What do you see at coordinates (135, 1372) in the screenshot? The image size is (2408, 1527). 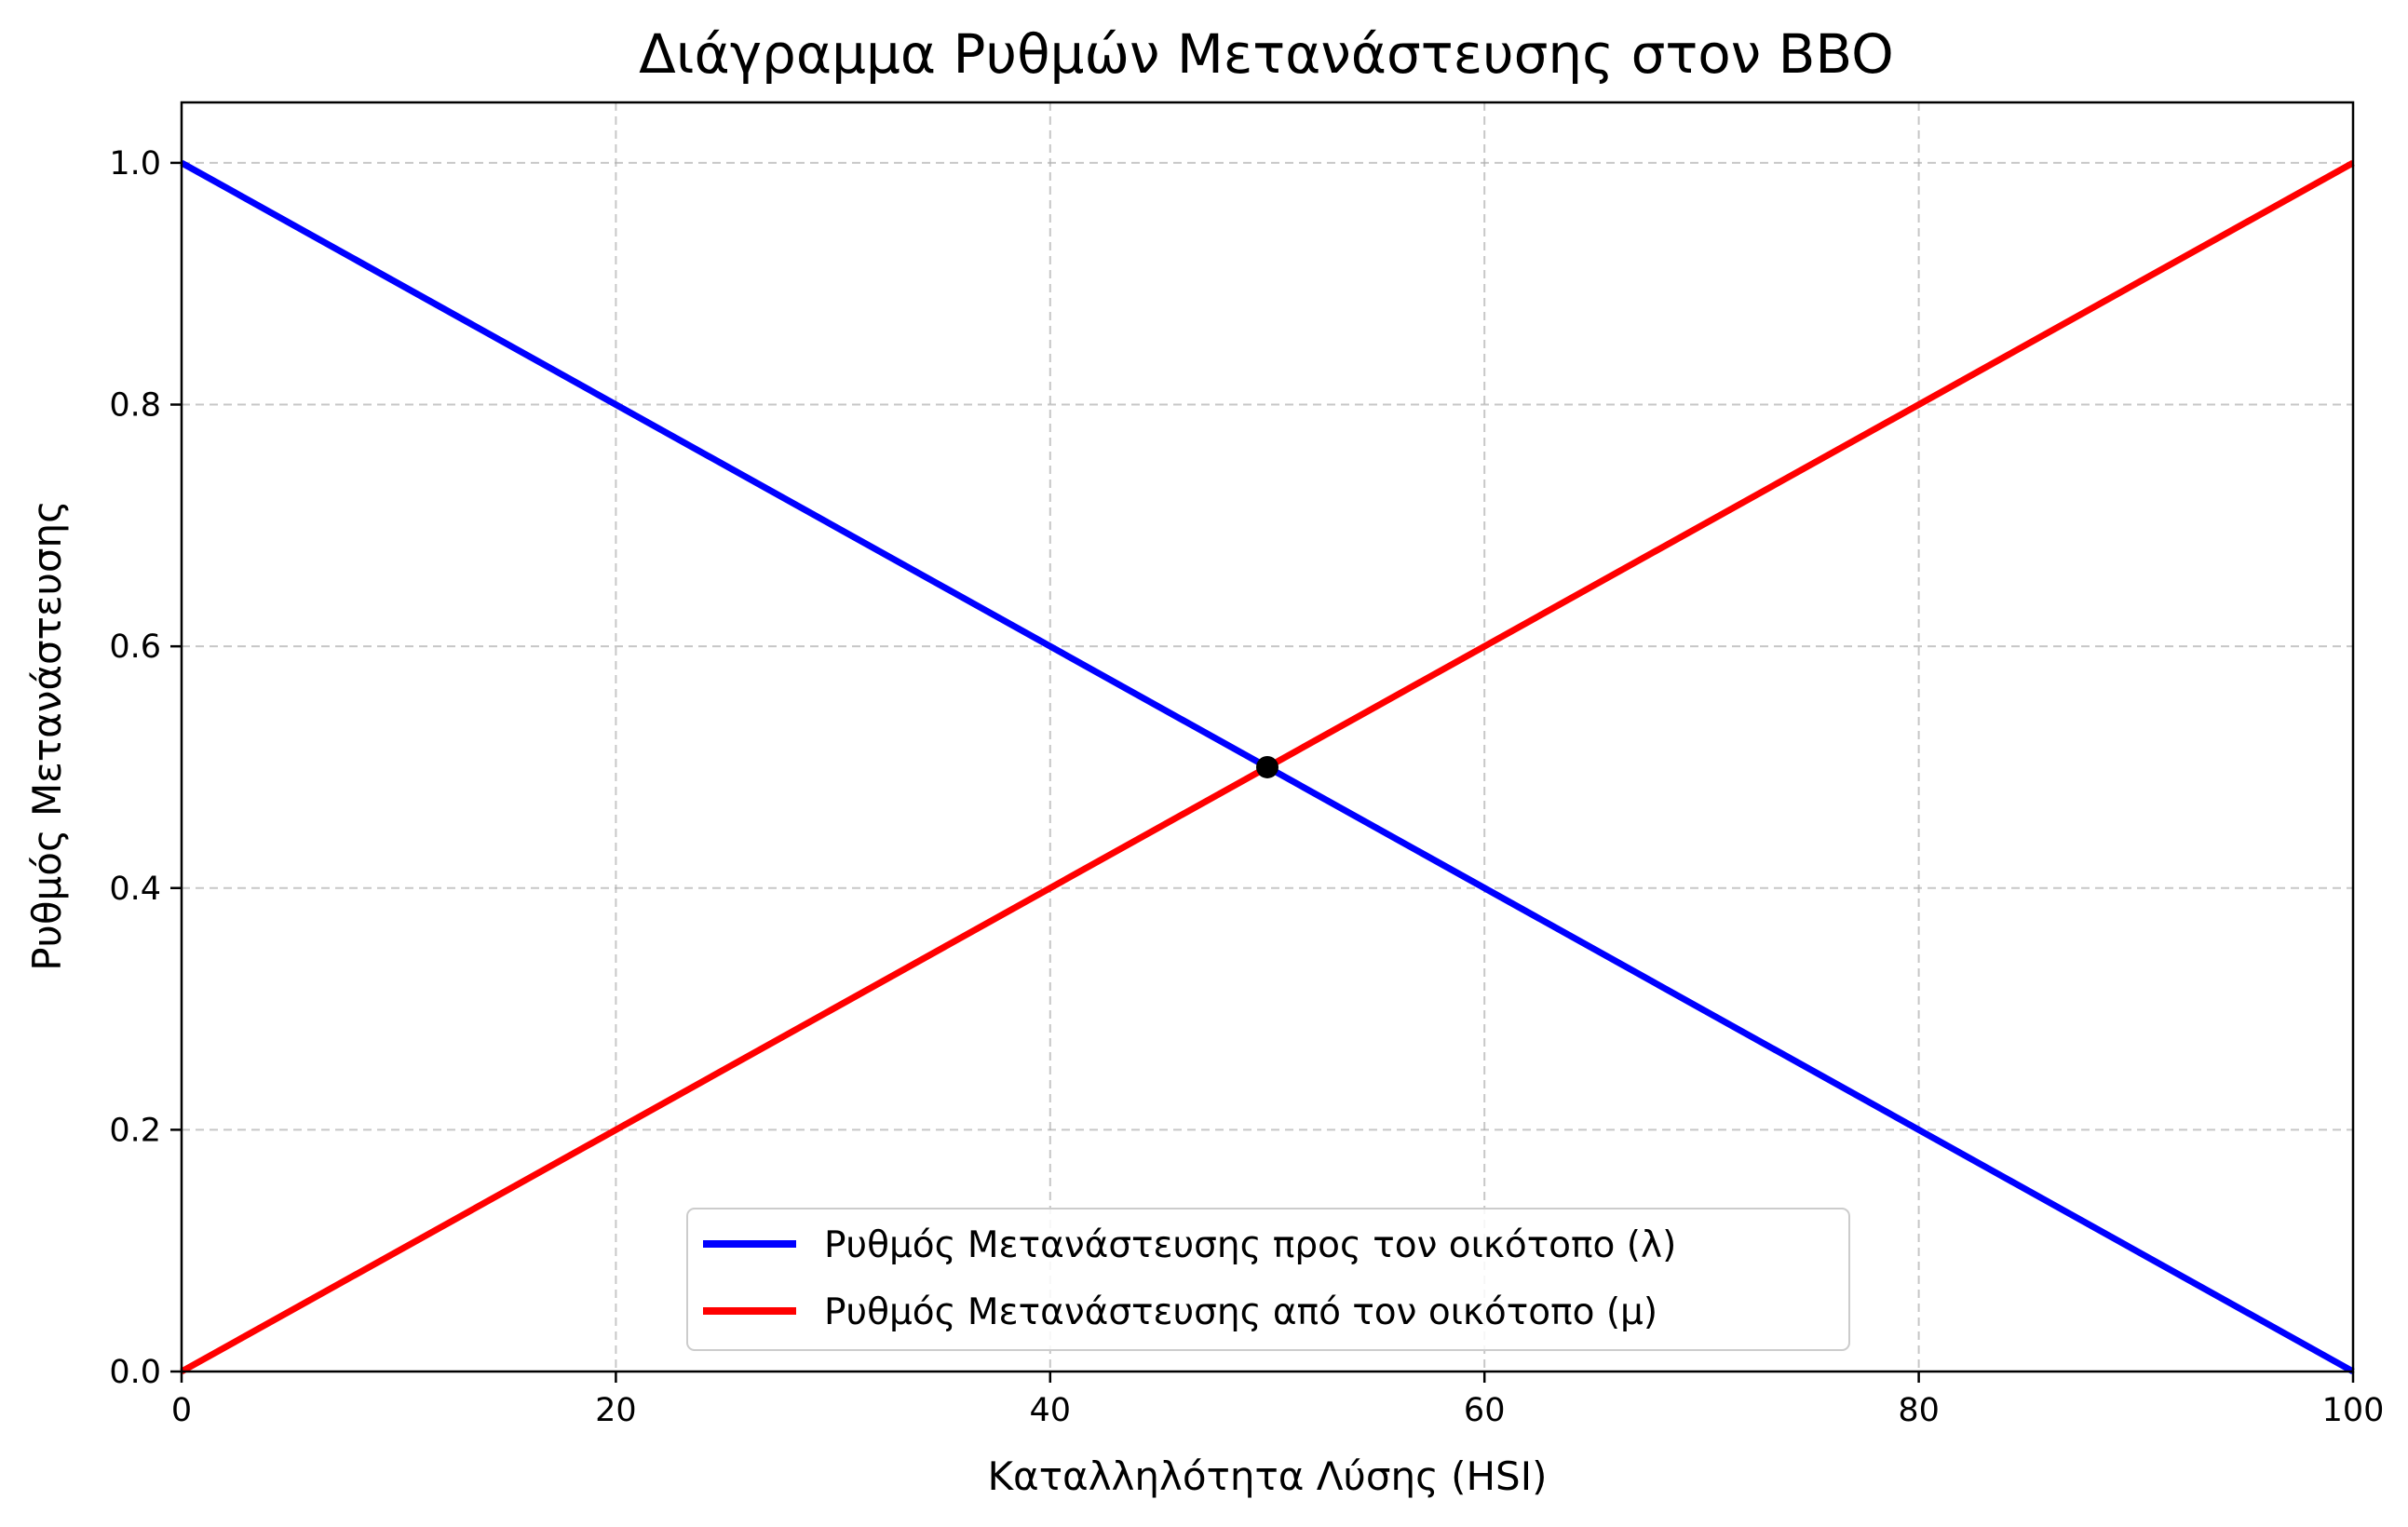 I see `y-tick-label: 0.0` at bounding box center [135, 1372].